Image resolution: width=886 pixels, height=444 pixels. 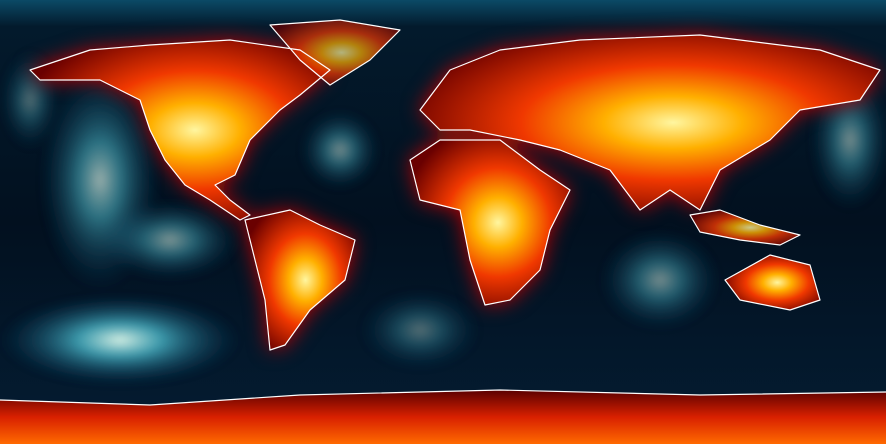 I want to click on australia, so click(x=772, y=282).